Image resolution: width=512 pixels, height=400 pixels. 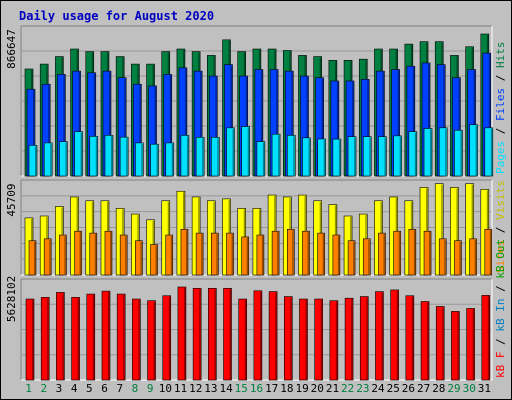 What do you see at coordinates (347, 388) in the screenshot?
I see `day-label: 22` at bounding box center [347, 388].